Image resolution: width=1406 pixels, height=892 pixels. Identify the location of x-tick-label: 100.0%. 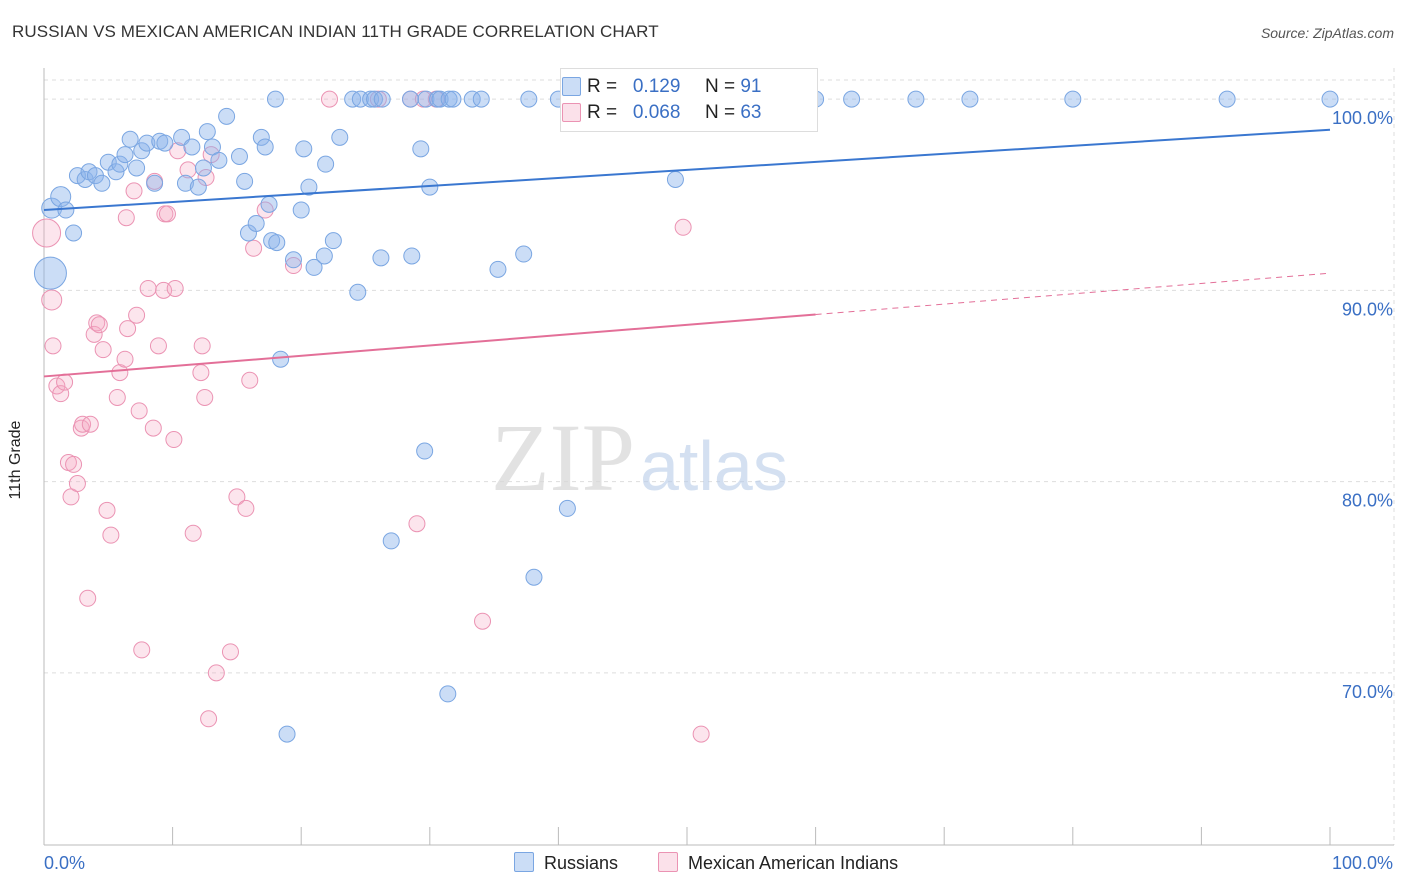
(1362, 863).